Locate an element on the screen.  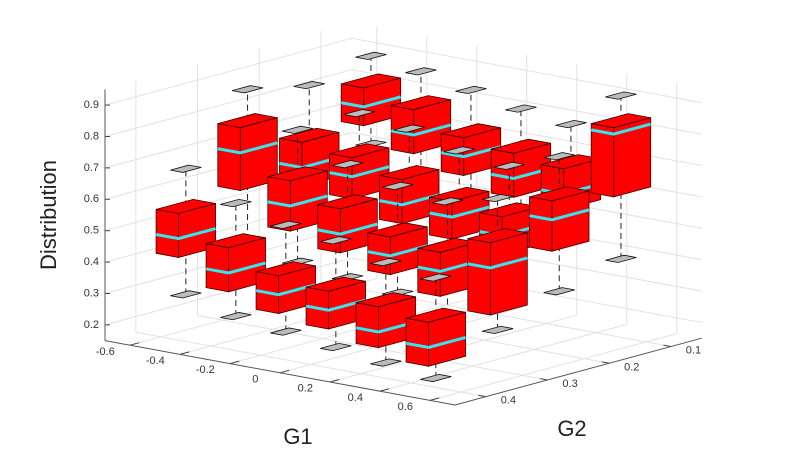
x-tick-label: 0.4 is located at coordinates (355, 398).